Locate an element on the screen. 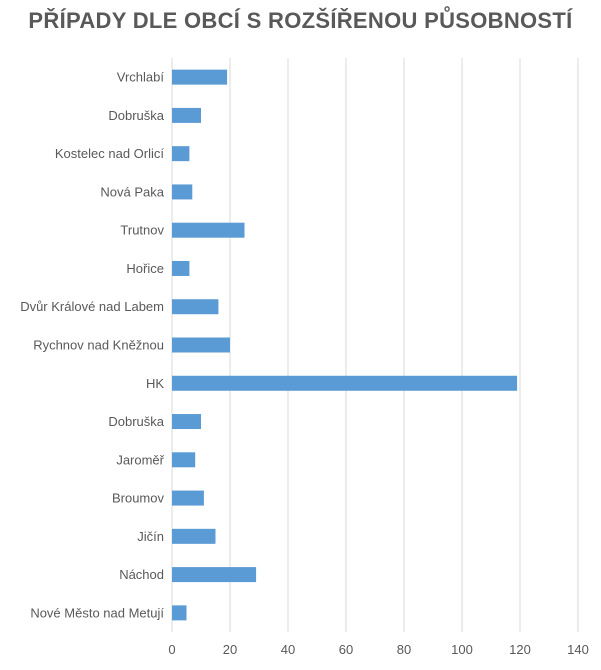 The height and width of the screenshot is (670, 601). category-label: HK is located at coordinates (155, 383).